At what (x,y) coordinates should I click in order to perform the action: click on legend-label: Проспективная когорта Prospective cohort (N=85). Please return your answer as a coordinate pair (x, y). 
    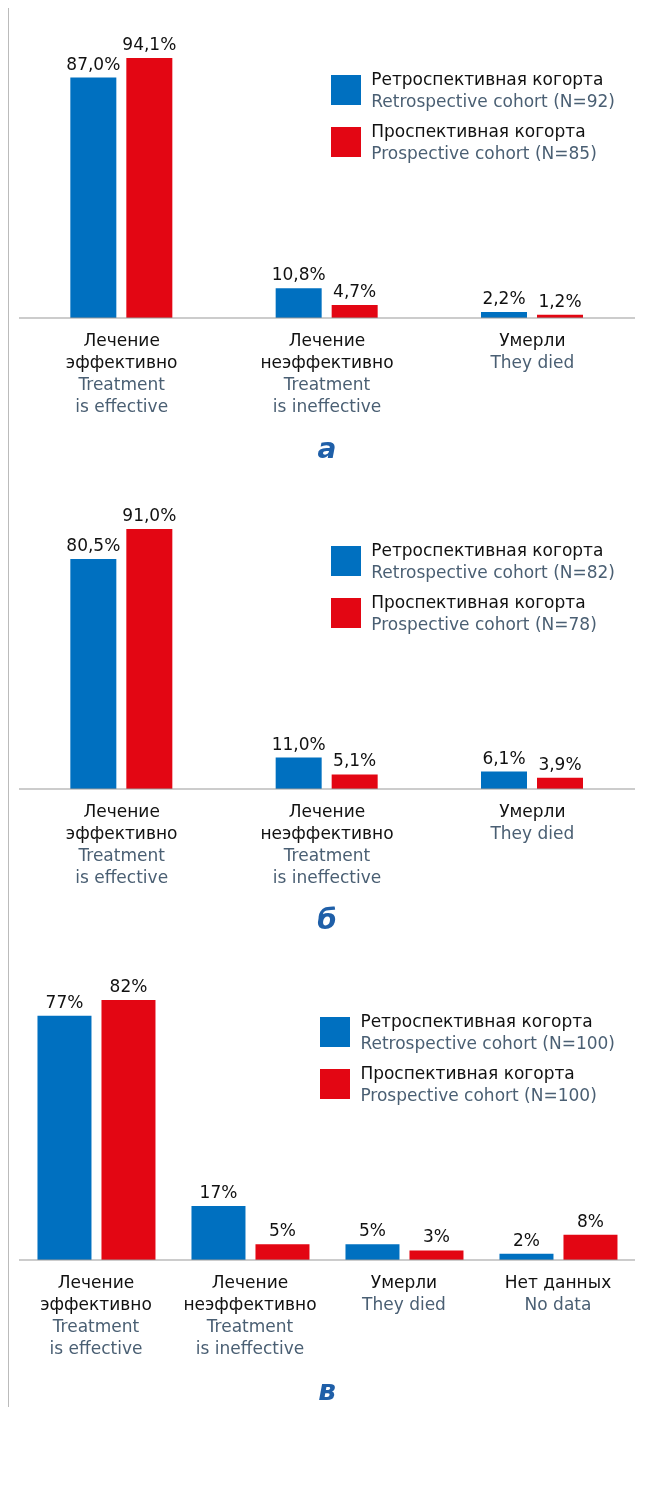
    Looking at the image, I should click on (484, 142).